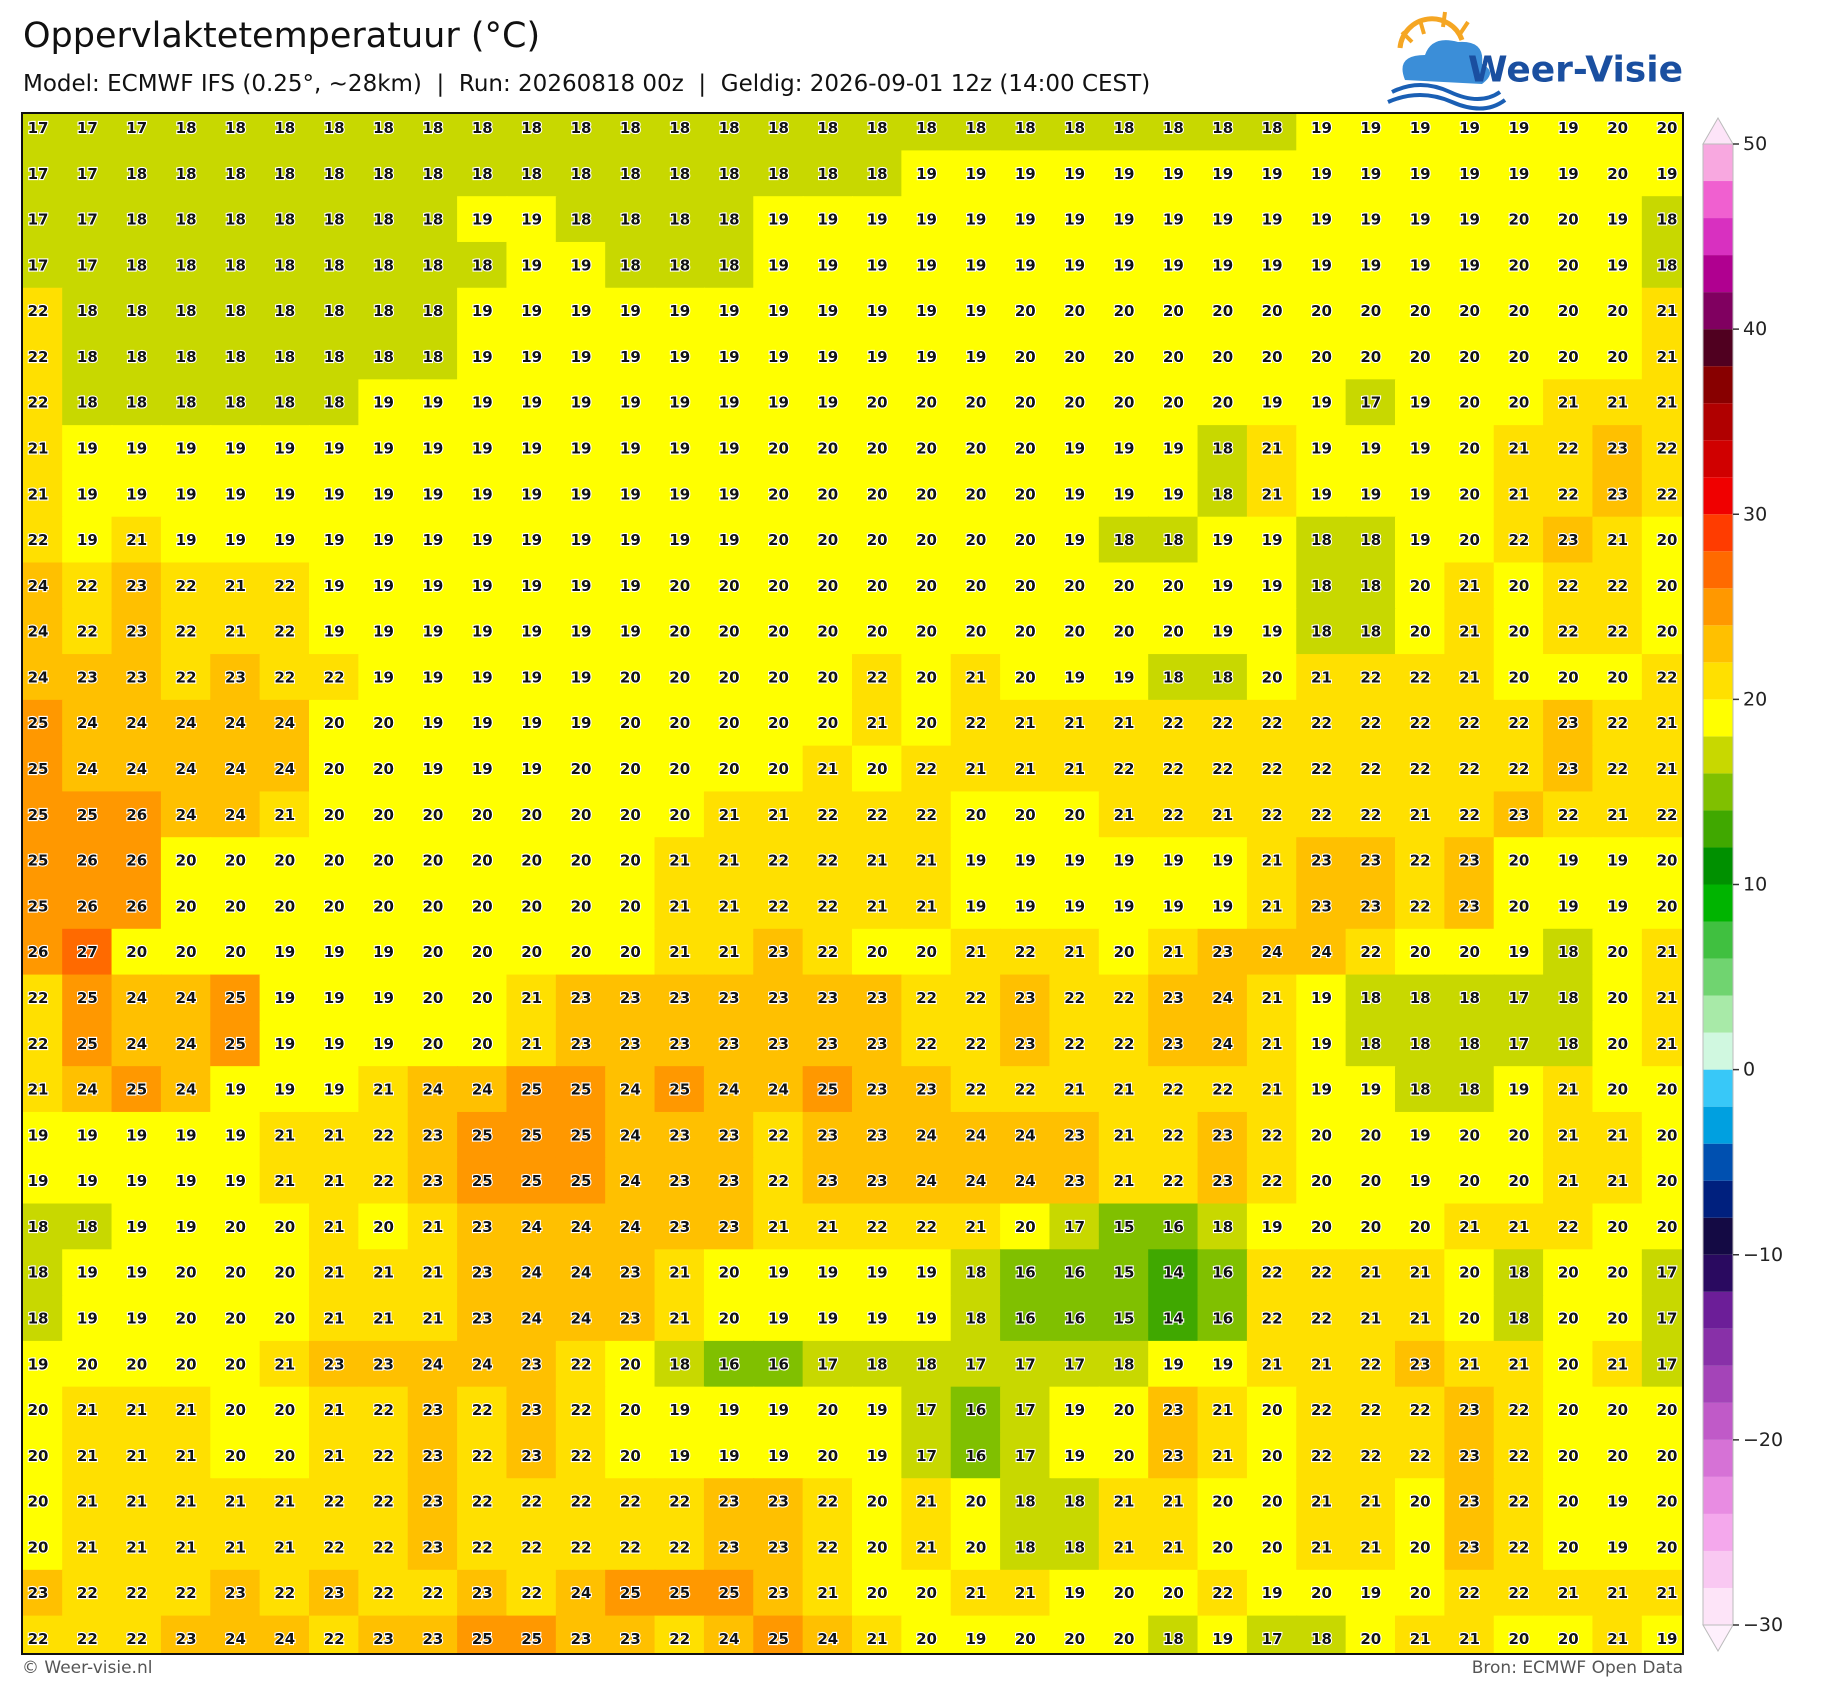 This screenshot has width=1824, height=1681. I want to click on grid-value: 17, so click(87, 220).